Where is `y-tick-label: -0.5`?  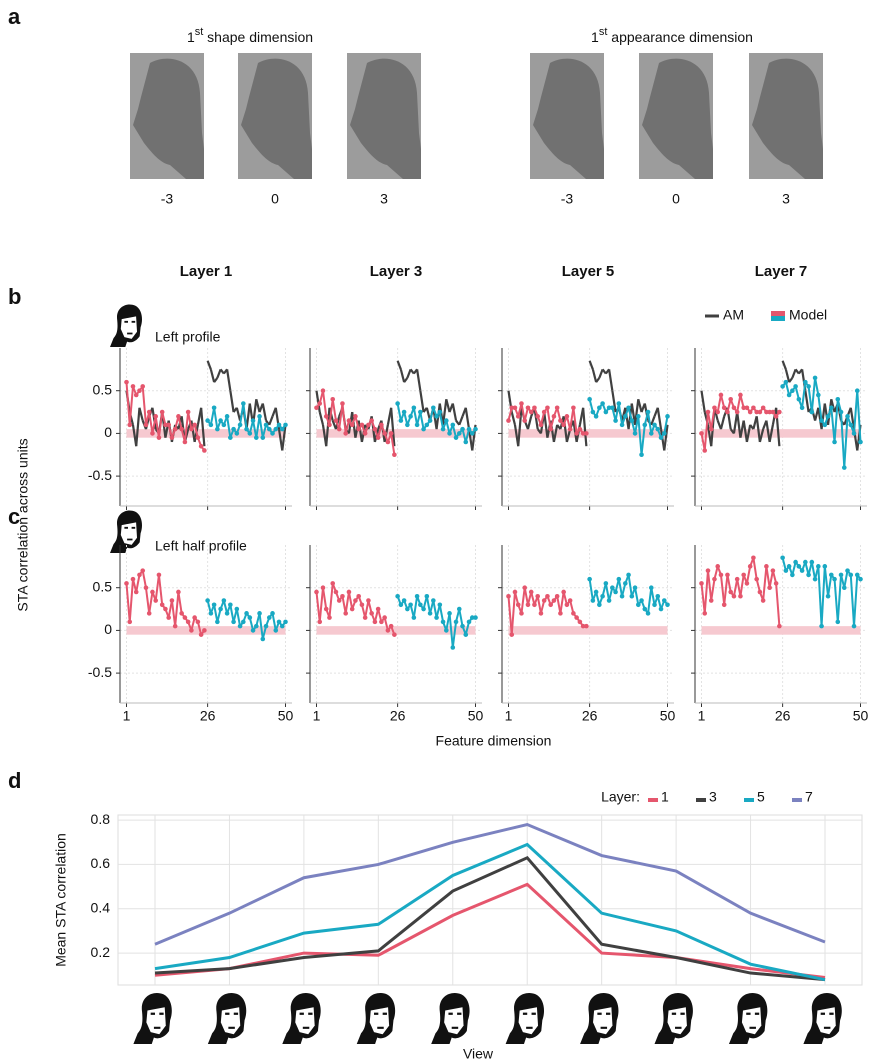 y-tick-label: -0.5 is located at coordinates (100, 475).